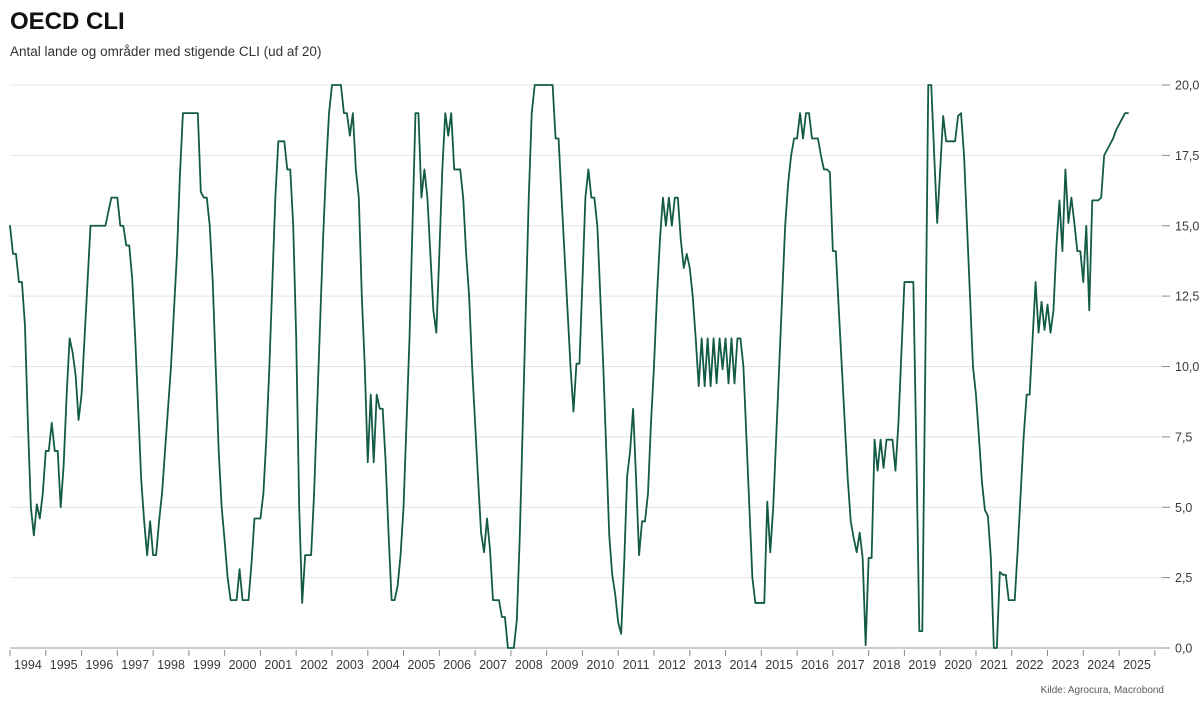 The image size is (1200, 704). What do you see at coordinates (779, 665) in the screenshot?
I see `x-tick-label: 2015` at bounding box center [779, 665].